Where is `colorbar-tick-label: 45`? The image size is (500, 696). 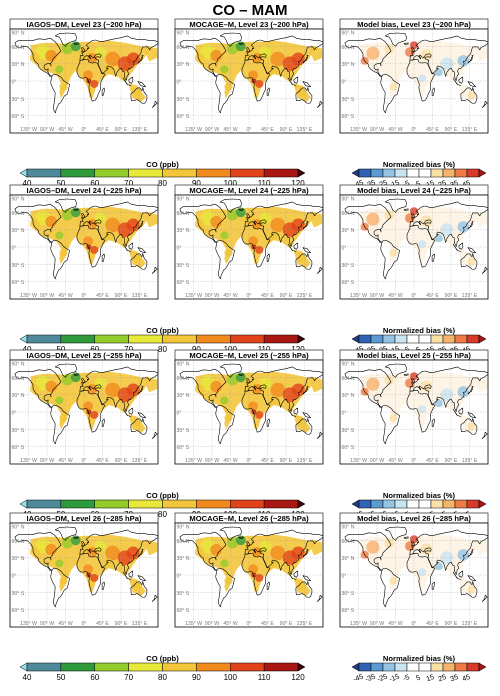
colorbar-tick-label: 45 is located at coordinates (466, 349).